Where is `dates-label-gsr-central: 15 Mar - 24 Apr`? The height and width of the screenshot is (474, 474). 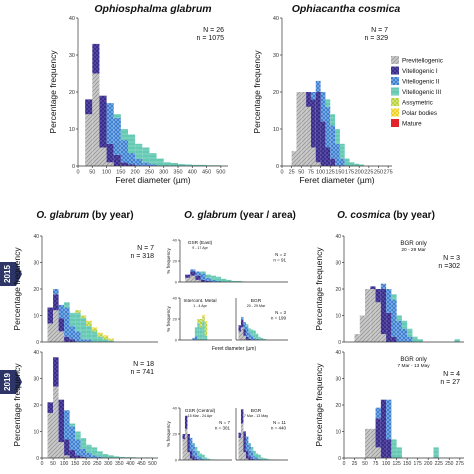 dates-label-gsr-central: 15 Mar - 24 Apr is located at coordinates (201, 416).